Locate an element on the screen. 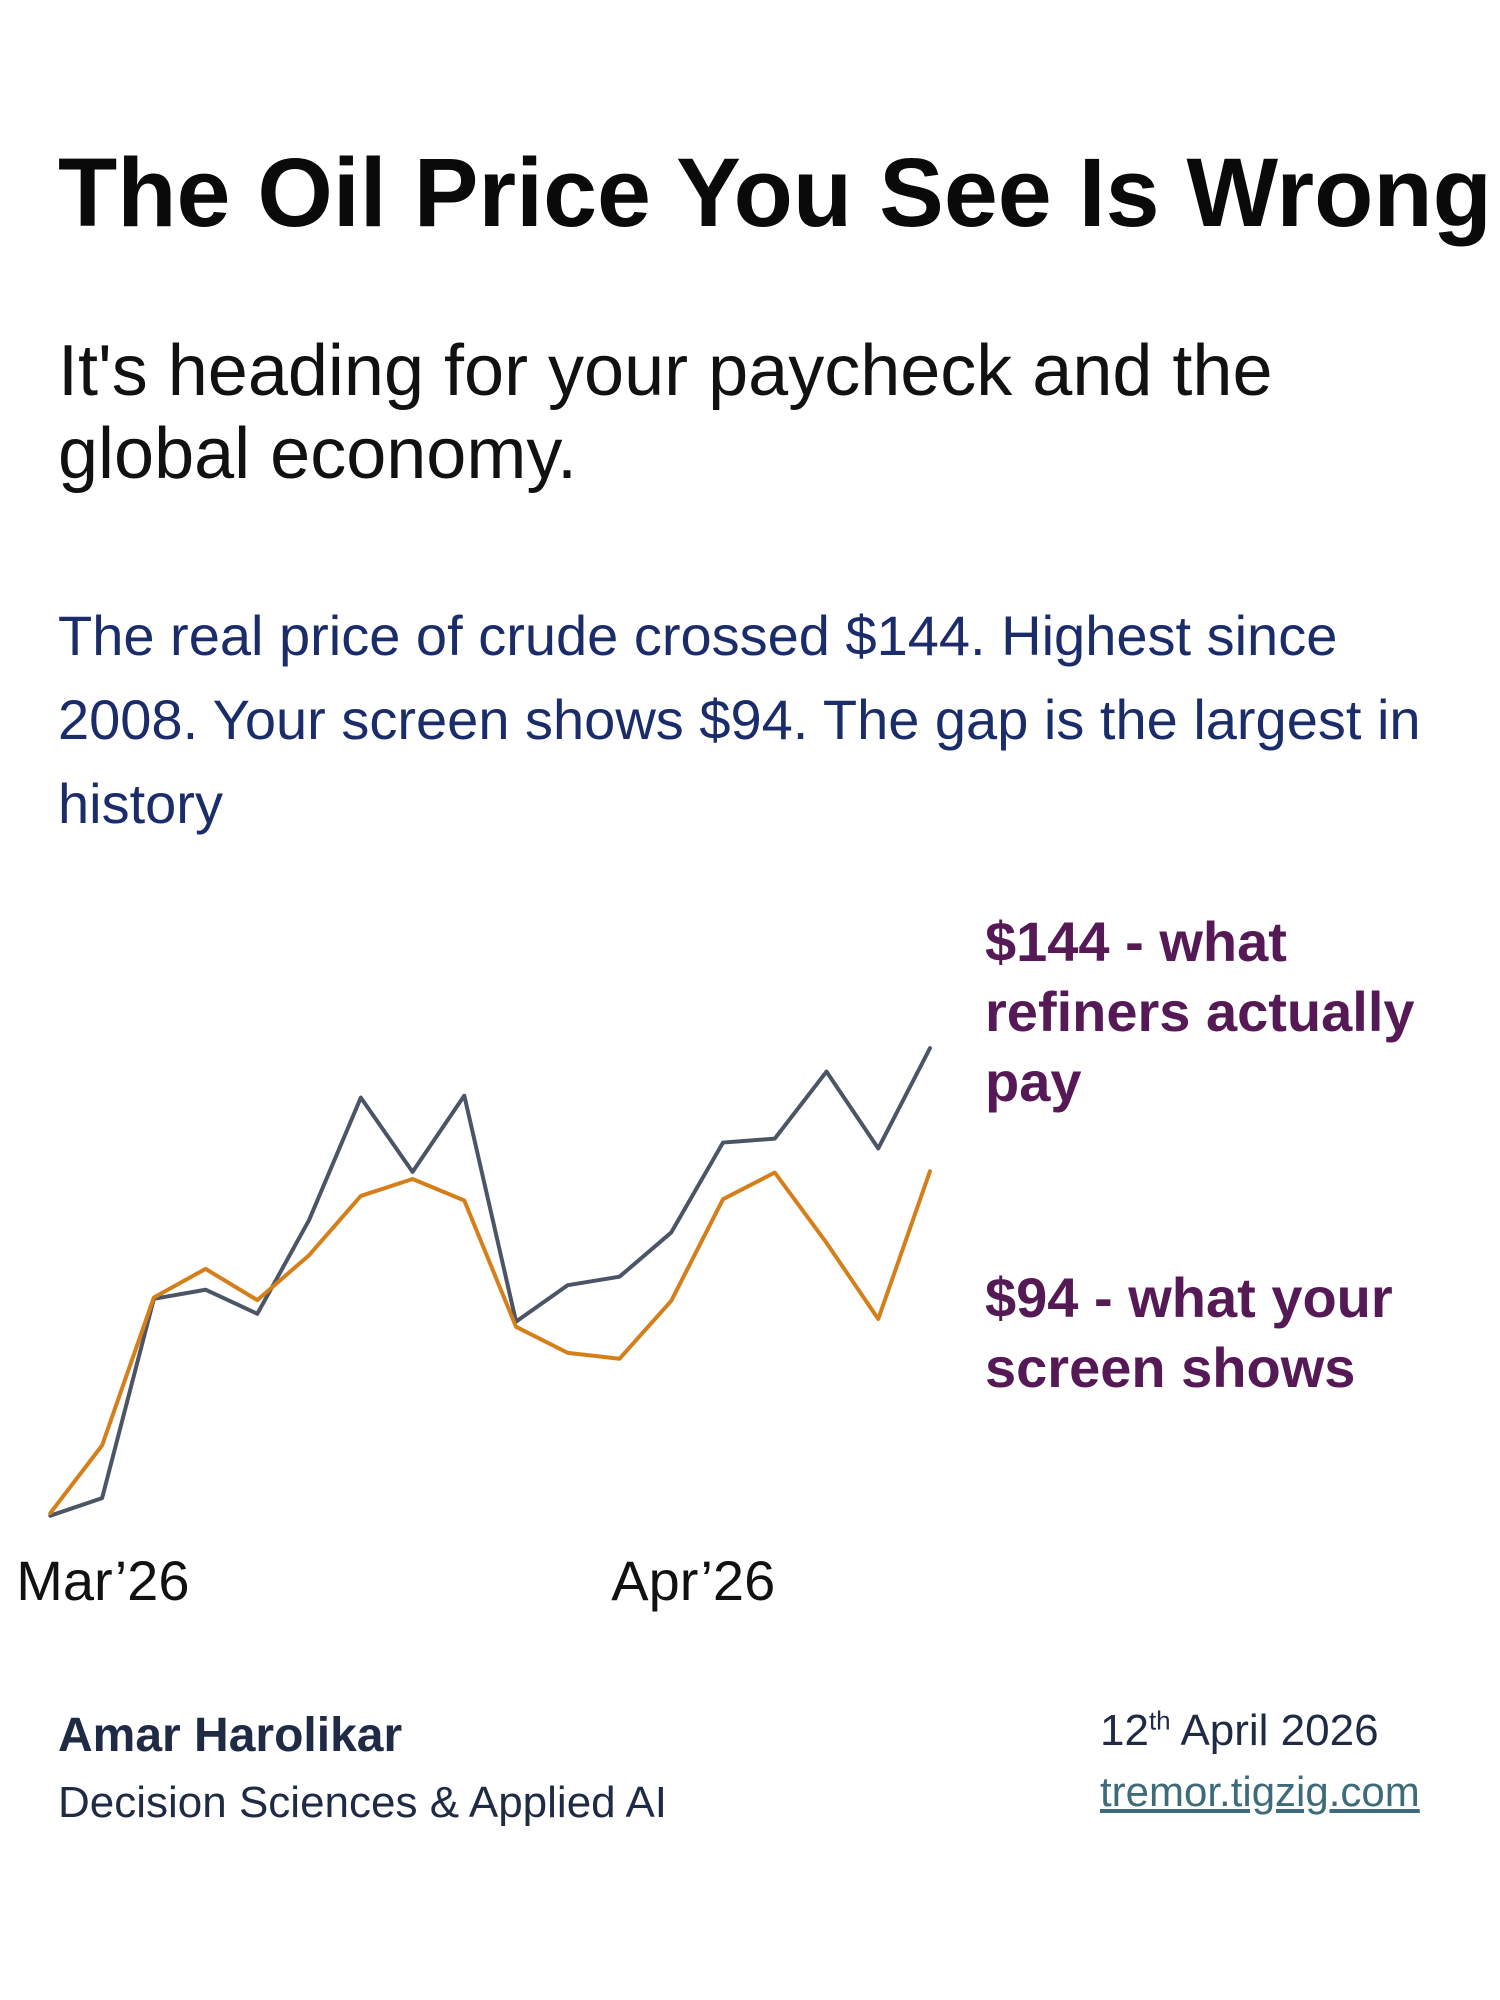 This screenshot has width=1500, height=2000. callout-screen-price: $94 - what your screen shows is located at coordinates (1189, 1332).